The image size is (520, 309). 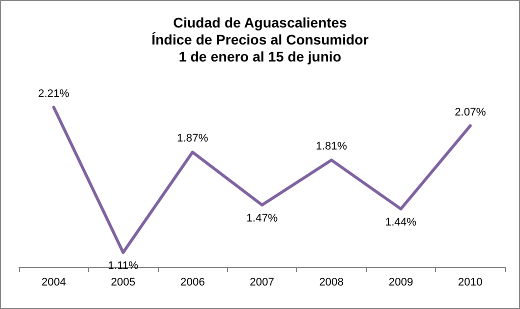 What do you see at coordinates (470, 282) in the screenshot?
I see `x-tick-label: 2010` at bounding box center [470, 282].